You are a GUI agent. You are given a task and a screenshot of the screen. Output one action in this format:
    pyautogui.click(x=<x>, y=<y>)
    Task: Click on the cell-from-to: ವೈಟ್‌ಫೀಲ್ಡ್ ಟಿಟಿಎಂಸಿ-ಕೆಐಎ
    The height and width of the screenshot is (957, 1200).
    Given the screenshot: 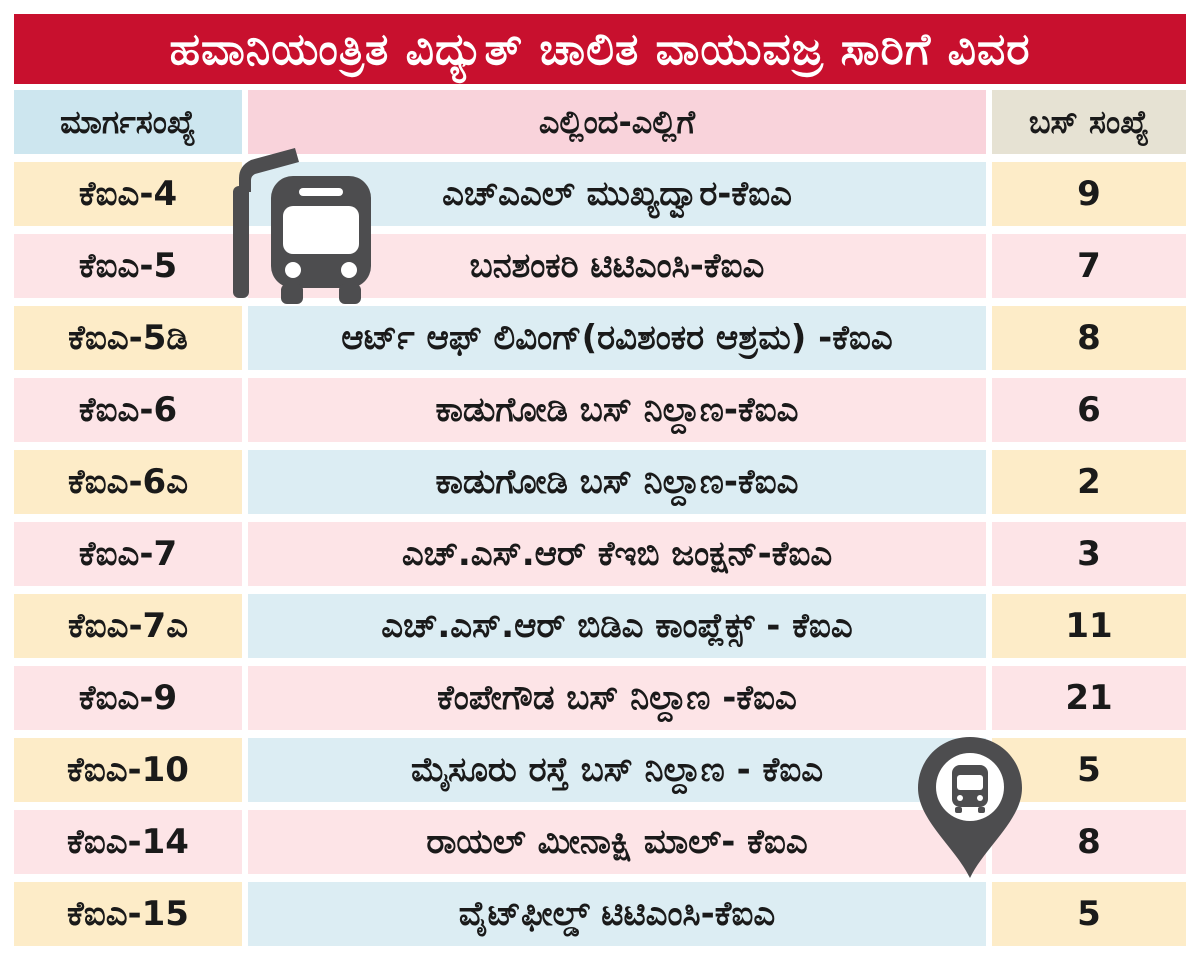 What is the action you would take?
    pyautogui.click(x=617, y=914)
    